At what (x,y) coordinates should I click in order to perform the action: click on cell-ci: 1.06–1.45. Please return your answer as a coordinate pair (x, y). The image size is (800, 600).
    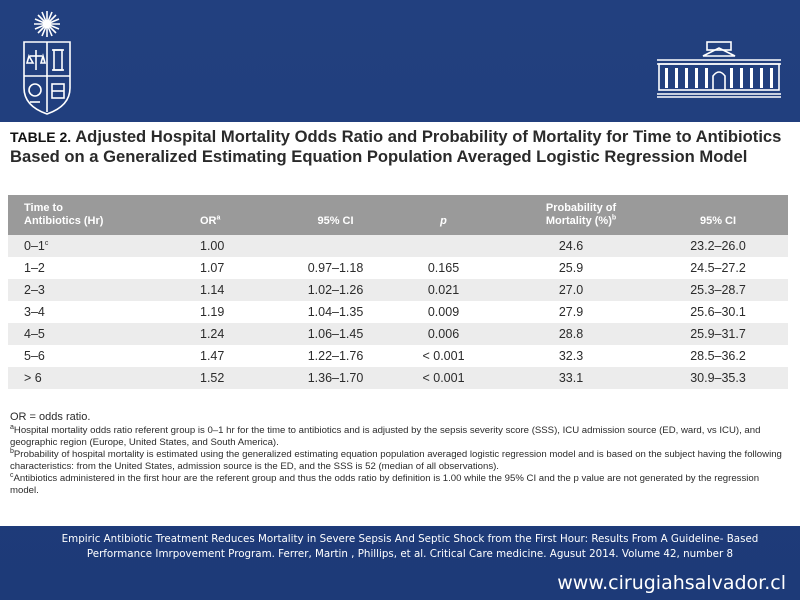
    Looking at the image, I should click on (335, 334).